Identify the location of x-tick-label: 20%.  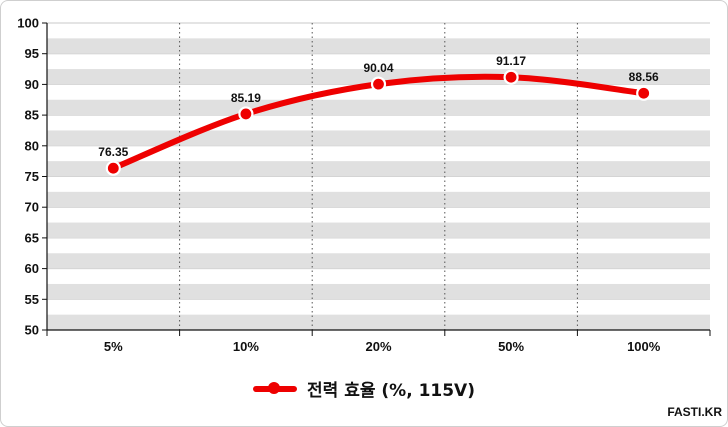
(378, 346).